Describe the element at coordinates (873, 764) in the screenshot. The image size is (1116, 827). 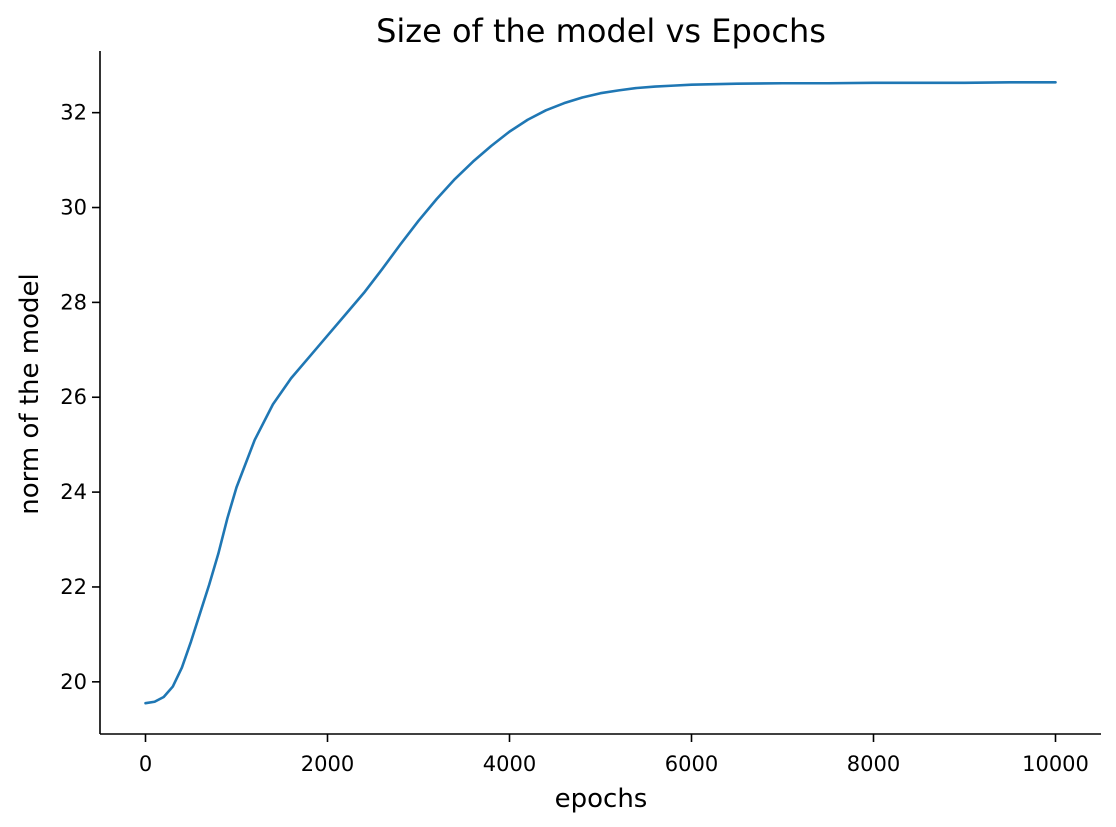
I see `x-tick-label: 8000` at that location.